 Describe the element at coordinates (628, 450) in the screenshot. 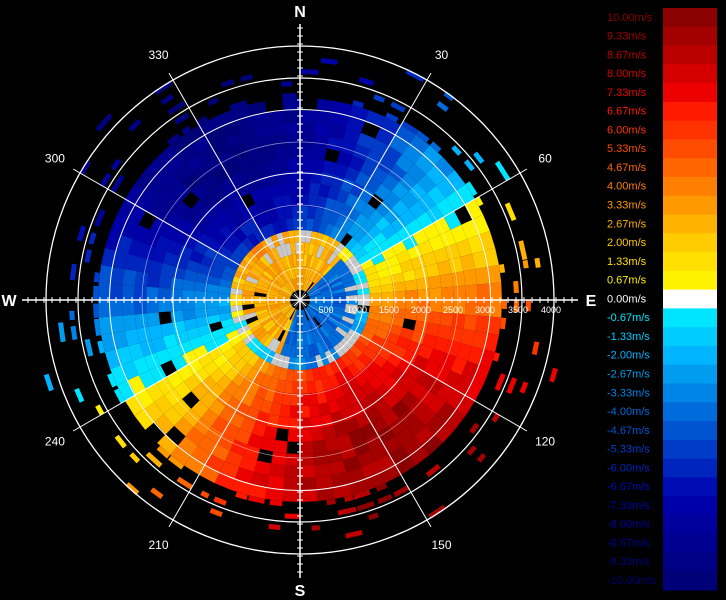

I see `legend-label: -5.33m/s` at that location.